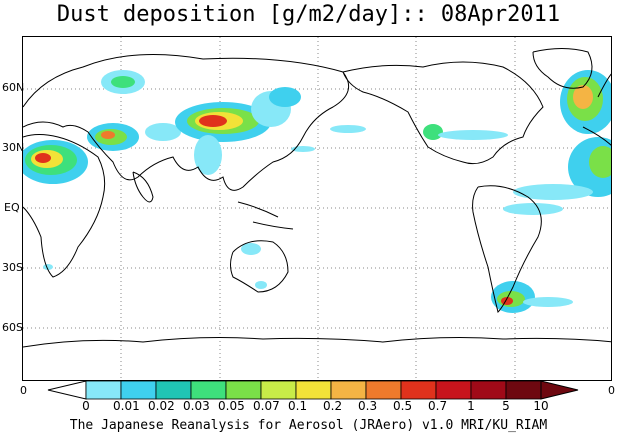 This screenshot has width=617, height=438. I want to click on lat-label-eq: EQ, so click(12, 207).